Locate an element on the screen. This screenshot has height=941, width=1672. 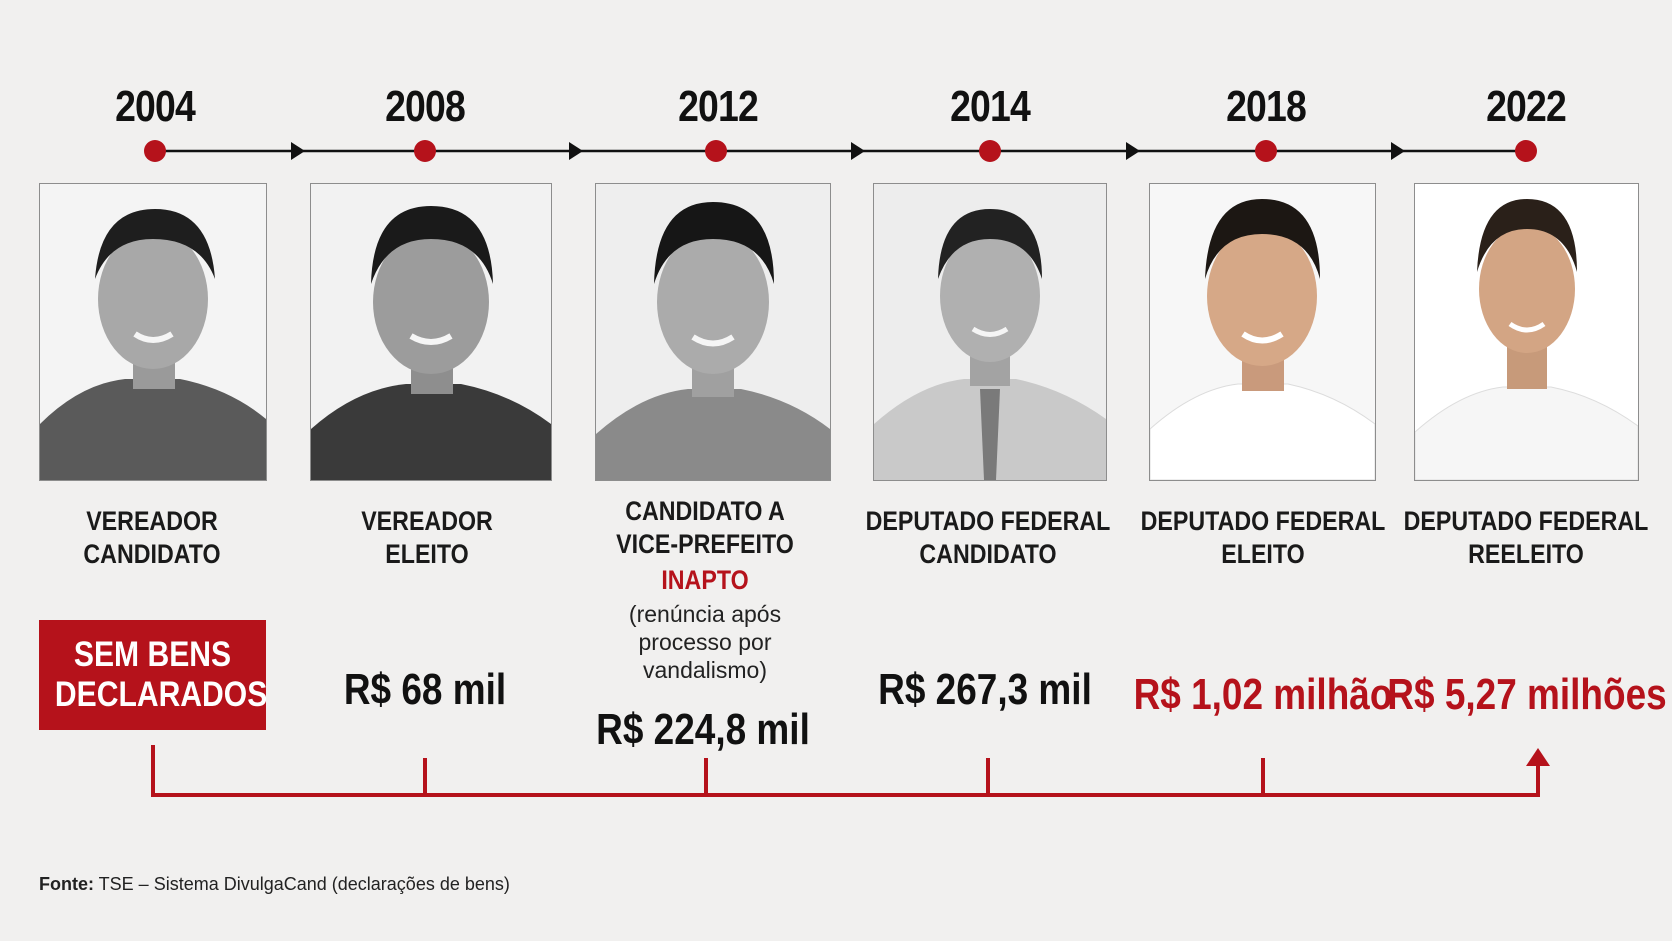
role-label-2018: DEPUTADO FEDERAL ELEITO is located at coordinates (1263, 537).